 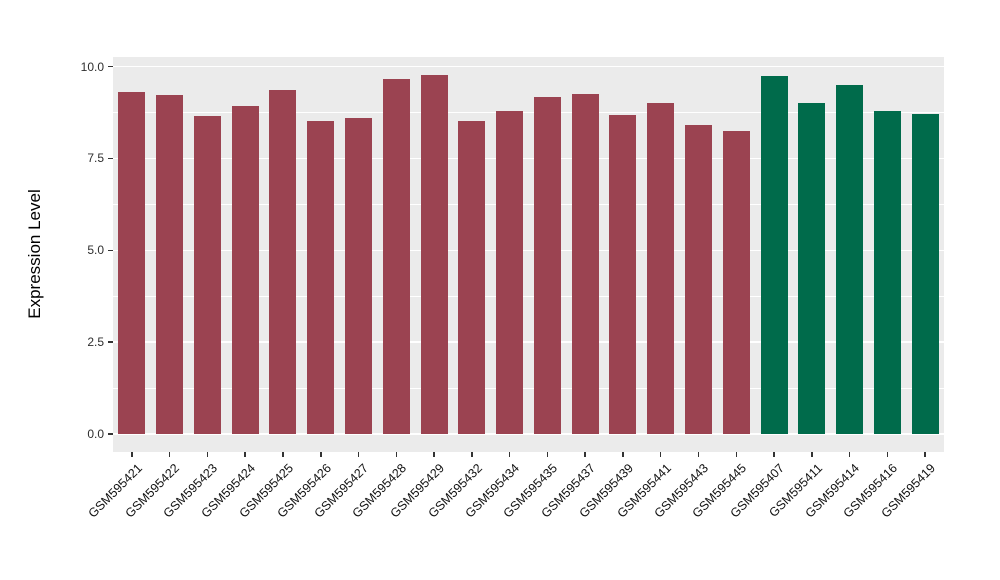 What do you see at coordinates (95, 158) in the screenshot?
I see `y-tick-label: 7.5` at bounding box center [95, 158].